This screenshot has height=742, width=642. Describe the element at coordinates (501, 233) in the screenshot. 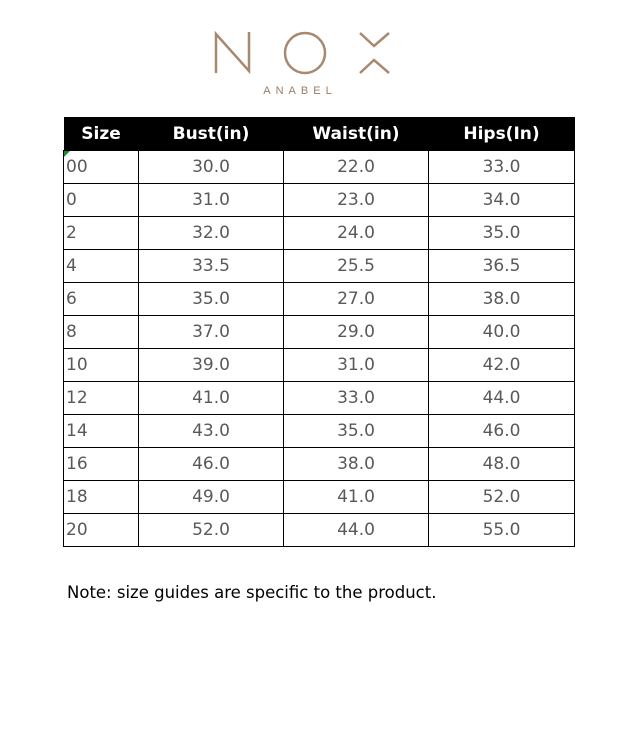

I see `cell-hips: 35.0` at that location.